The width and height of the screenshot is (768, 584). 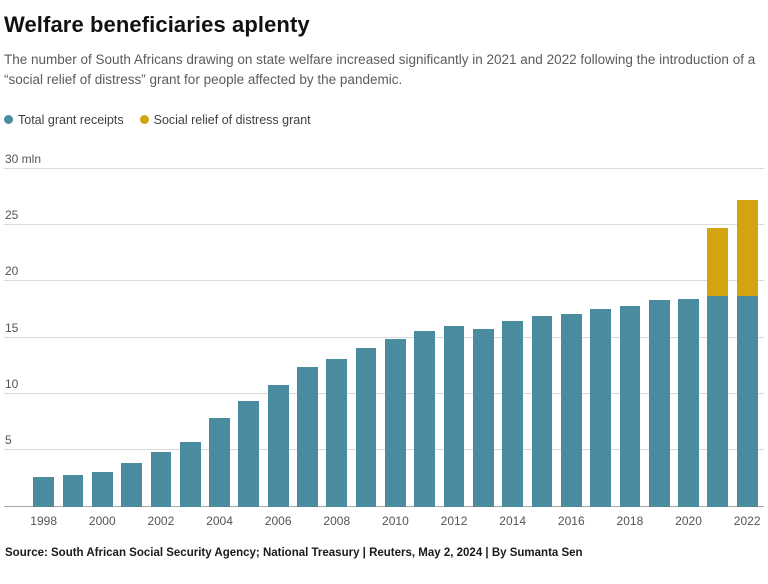 I want to click on bar-2007, so click(x=307, y=436).